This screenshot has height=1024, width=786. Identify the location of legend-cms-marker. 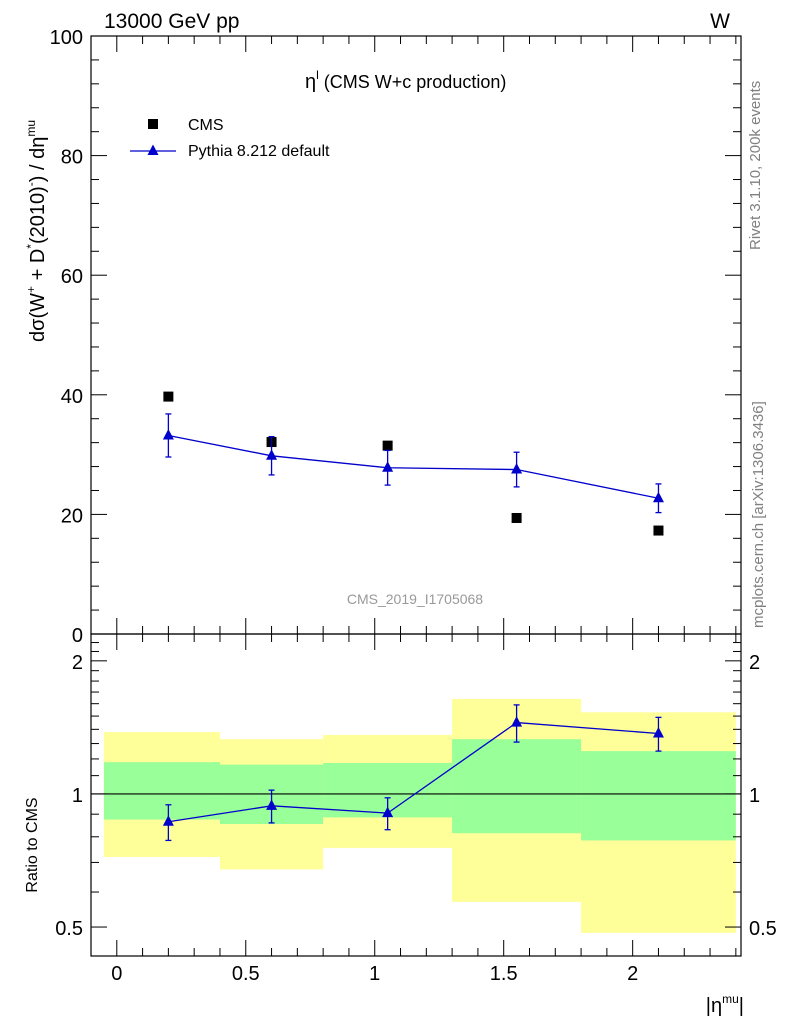
(153, 124).